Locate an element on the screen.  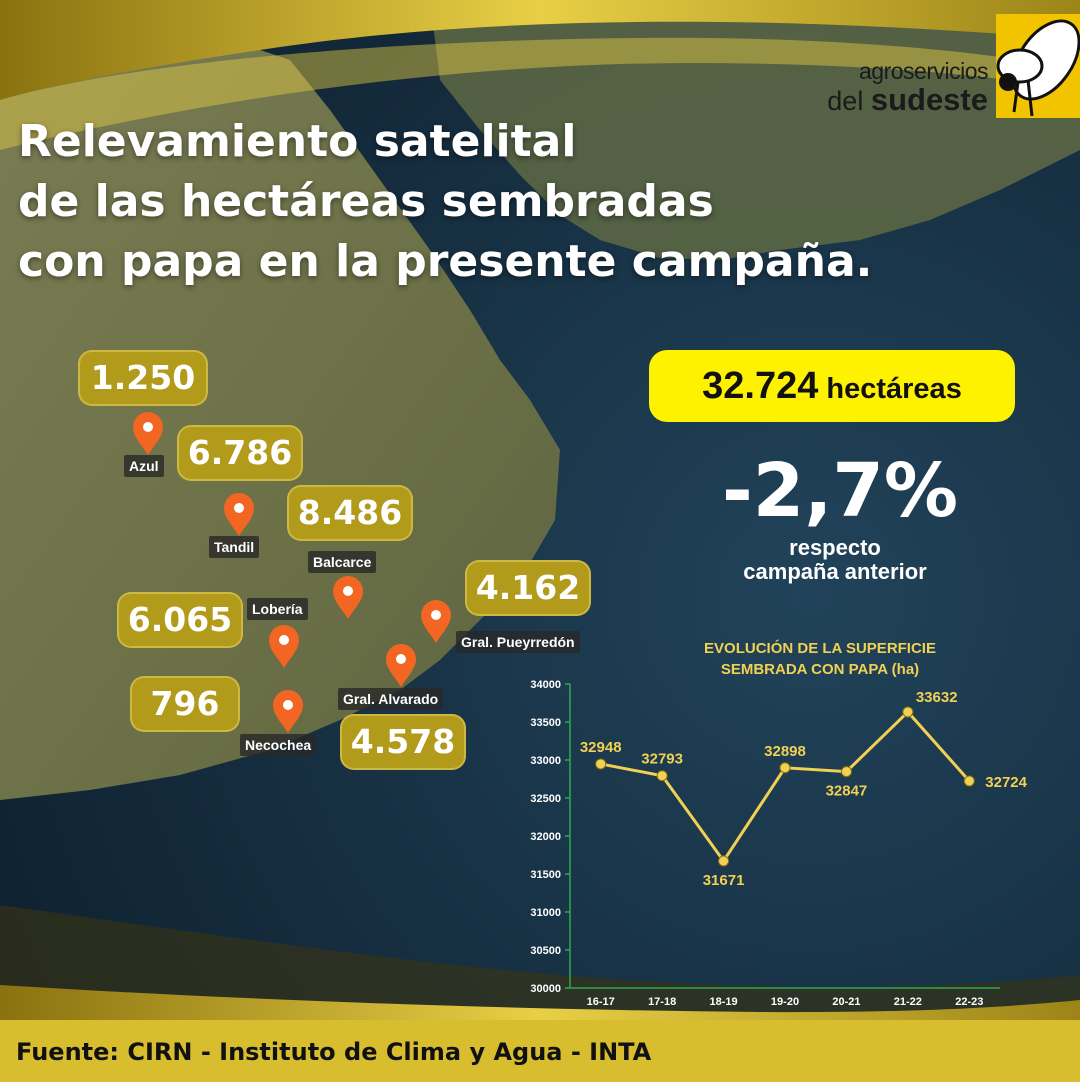
data-label: 32724 is located at coordinates (1006, 782).